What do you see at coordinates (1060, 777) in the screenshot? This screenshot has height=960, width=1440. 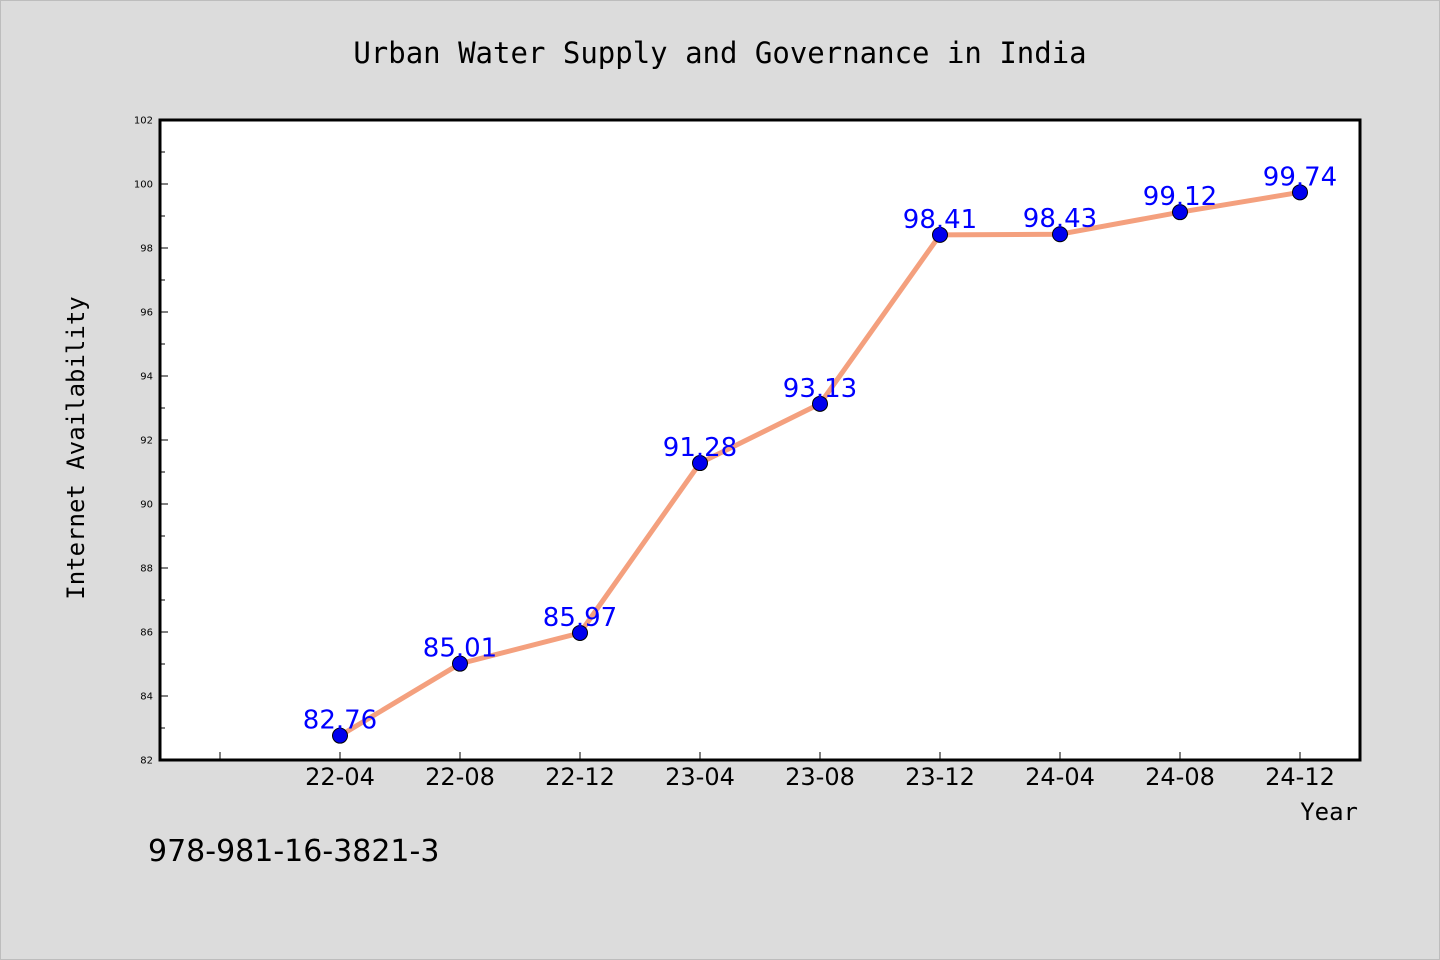 I see `x-tick-label: 24-04` at bounding box center [1060, 777].